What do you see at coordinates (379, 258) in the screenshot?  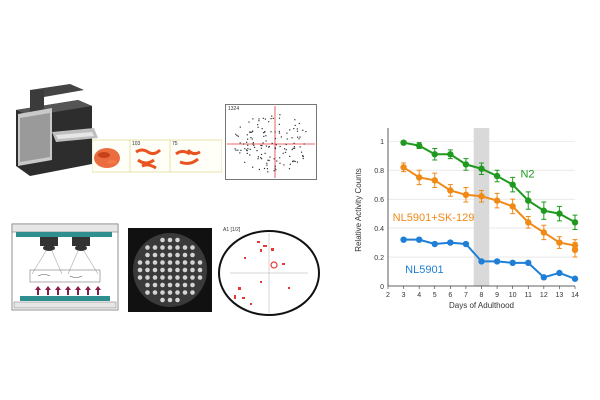 I see `y-tick-label: 0.2` at bounding box center [379, 258].